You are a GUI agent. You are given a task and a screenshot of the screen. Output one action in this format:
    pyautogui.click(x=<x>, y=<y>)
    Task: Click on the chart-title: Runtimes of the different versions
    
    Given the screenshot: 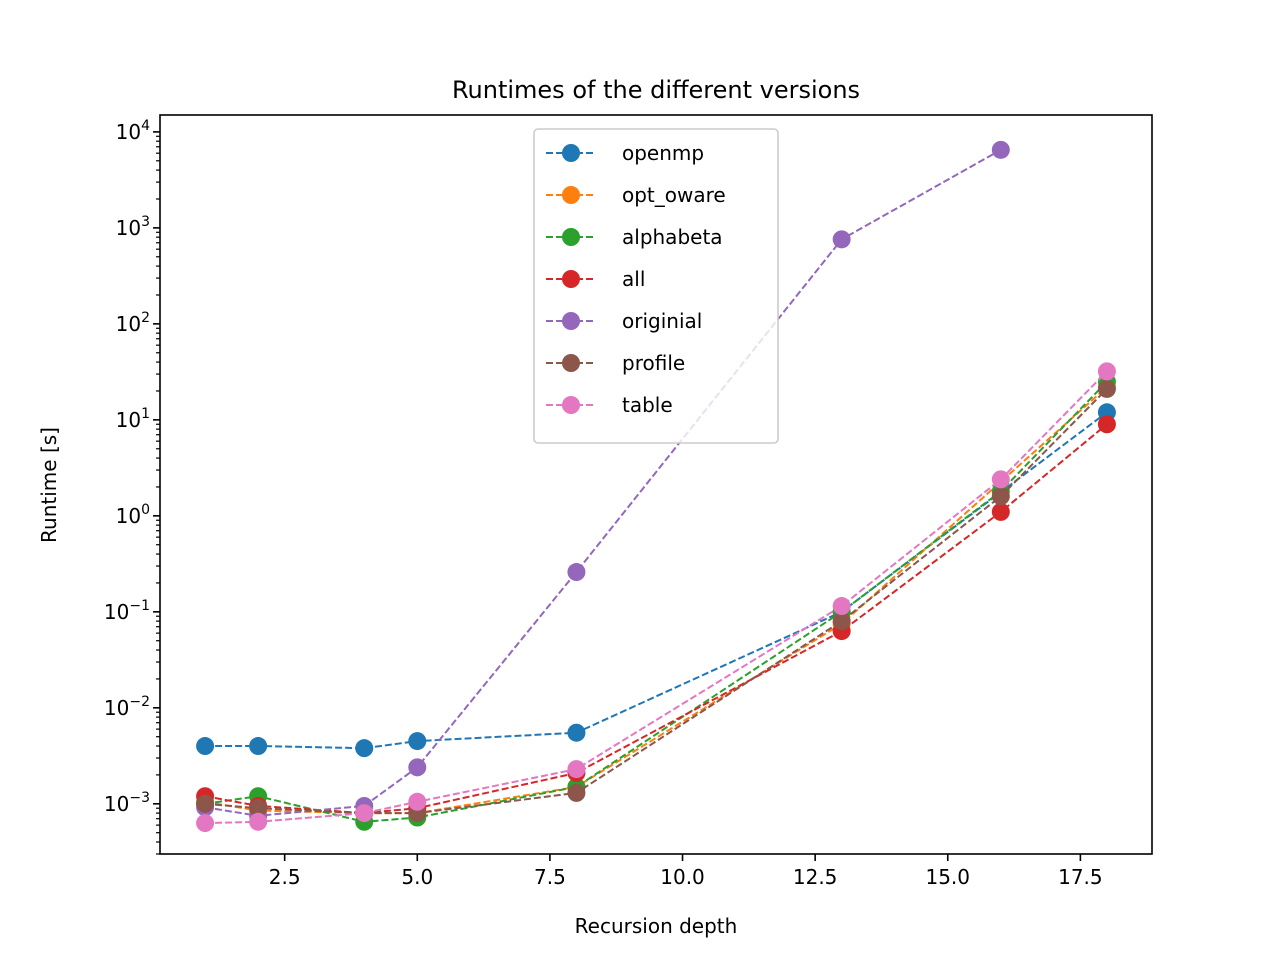 What is the action you would take?
    pyautogui.click(x=656, y=90)
    